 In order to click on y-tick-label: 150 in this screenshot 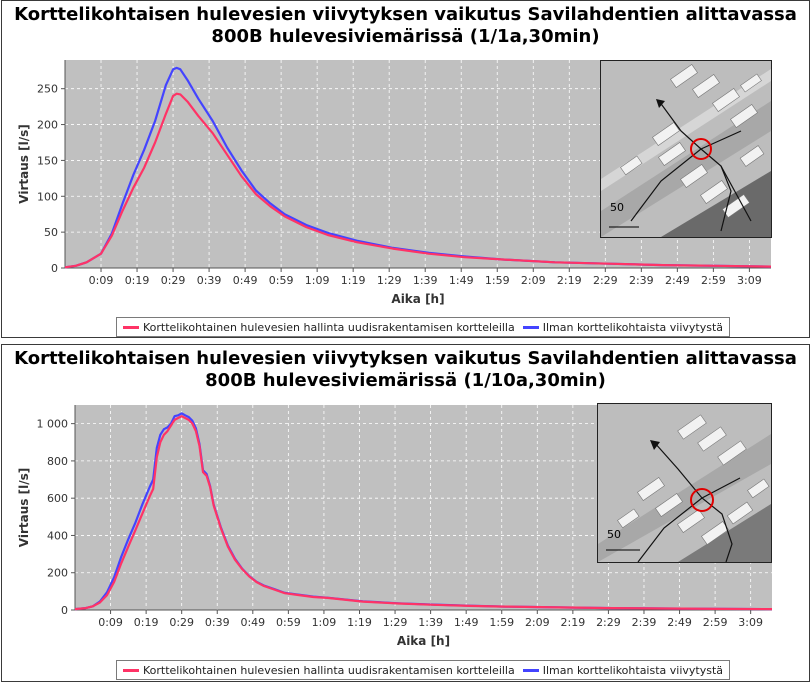, I will do `click(47, 160)`.